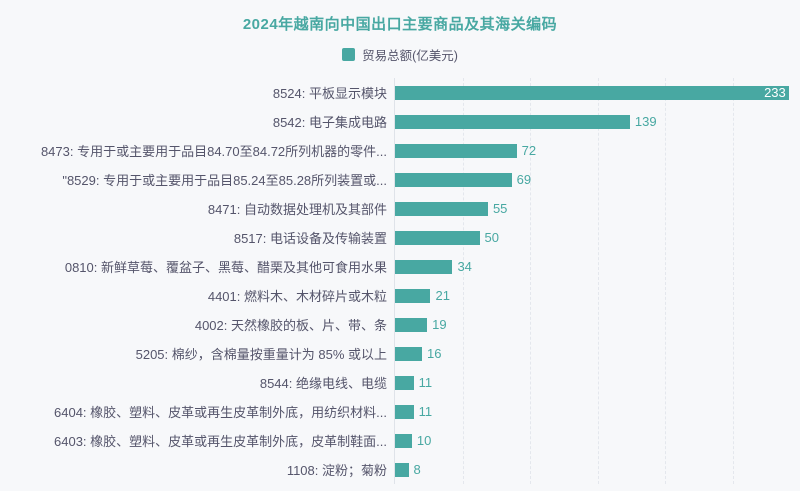 The width and height of the screenshot is (800, 491). Describe the element at coordinates (225, 267) in the screenshot. I see `category-label: 0810: 新鲜草莓、覆盆子、黑莓、醋栗及其他可食用水果` at that location.